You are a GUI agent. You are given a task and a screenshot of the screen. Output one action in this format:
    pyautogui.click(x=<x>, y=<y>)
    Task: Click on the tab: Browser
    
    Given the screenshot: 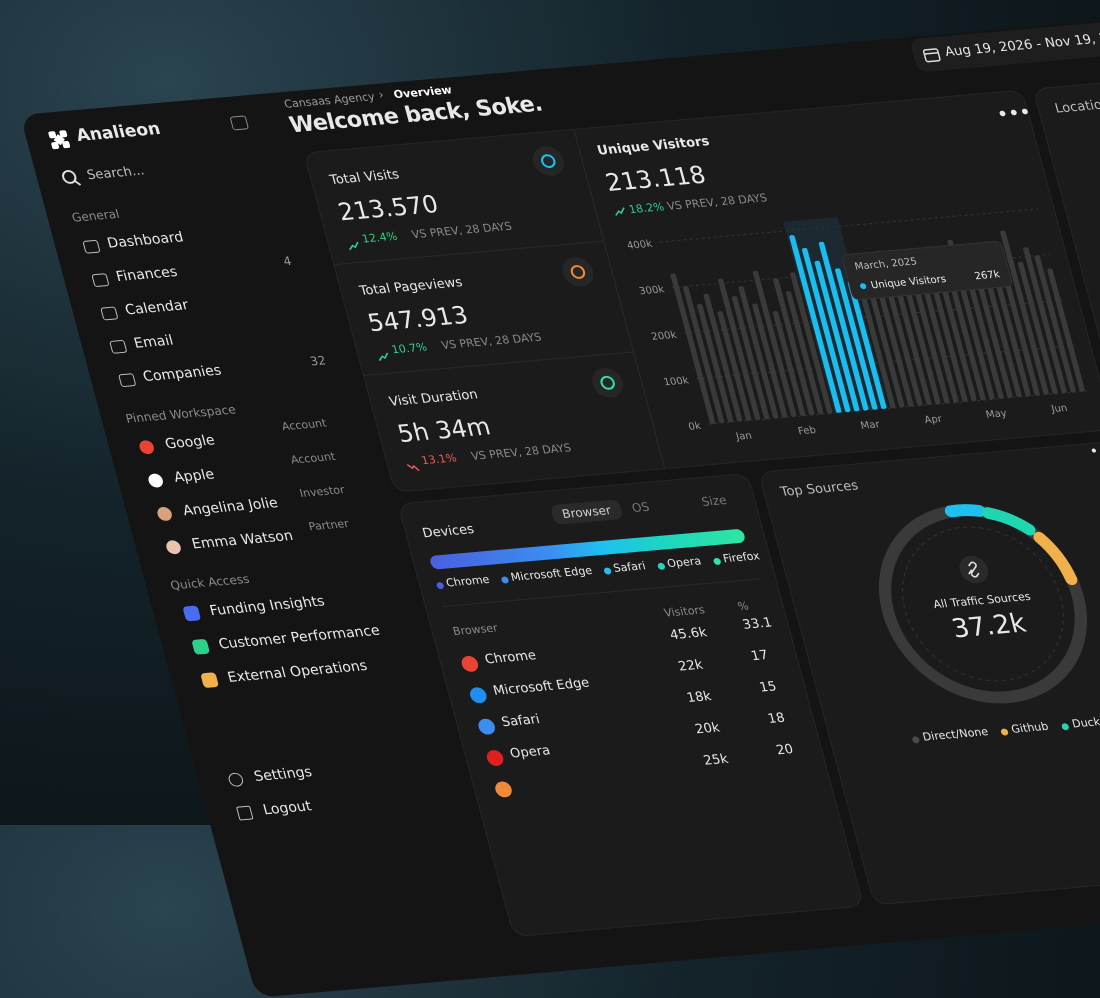 What is the action you would take?
    pyautogui.click(x=586, y=512)
    